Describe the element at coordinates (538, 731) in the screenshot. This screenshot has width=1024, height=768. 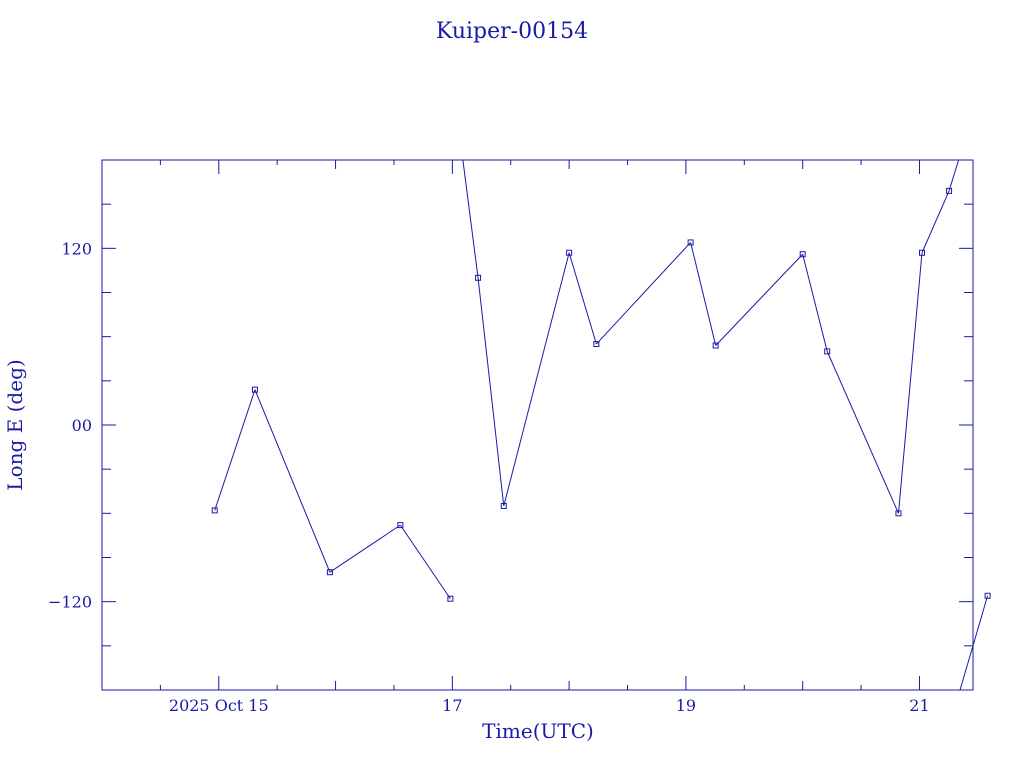
I see `x-axis-title: Time(UTC)` at that location.